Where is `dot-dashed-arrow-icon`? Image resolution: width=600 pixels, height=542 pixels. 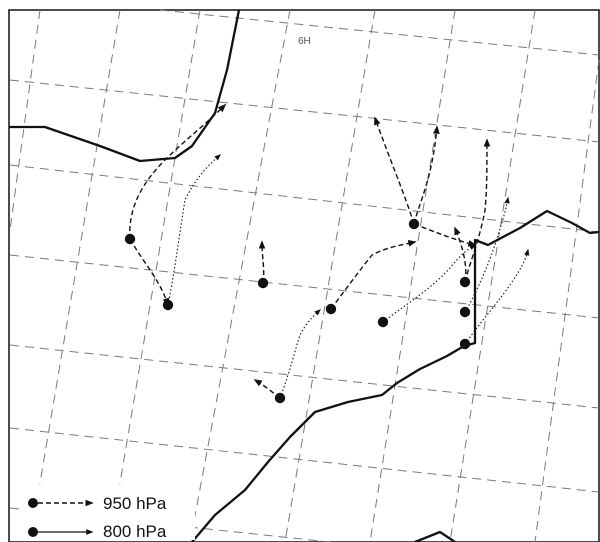 dot-dashed-arrow-icon is located at coordinates (33, 503).